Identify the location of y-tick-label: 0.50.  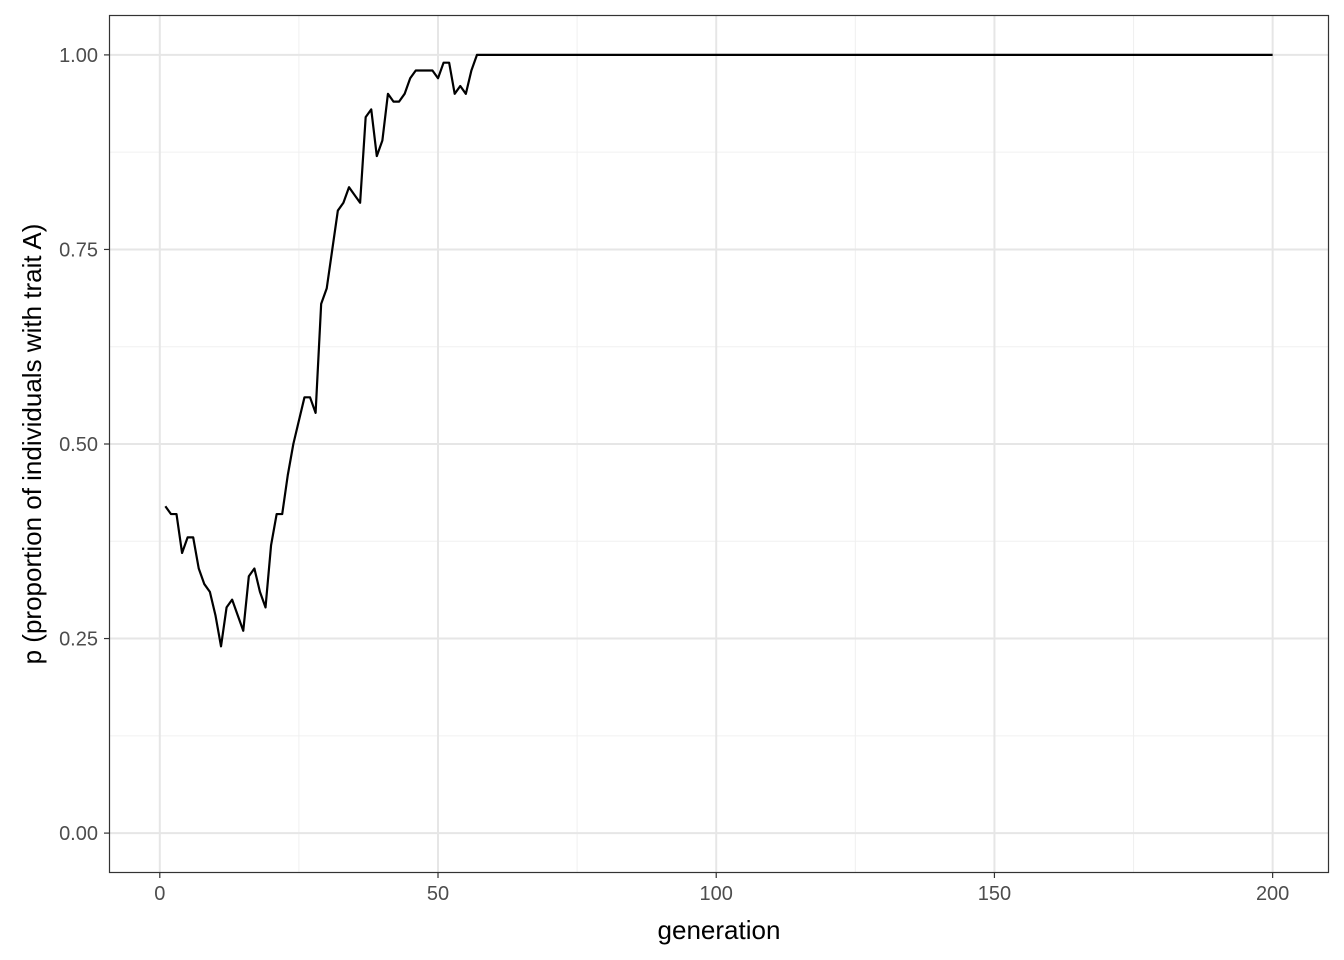
(78, 445).